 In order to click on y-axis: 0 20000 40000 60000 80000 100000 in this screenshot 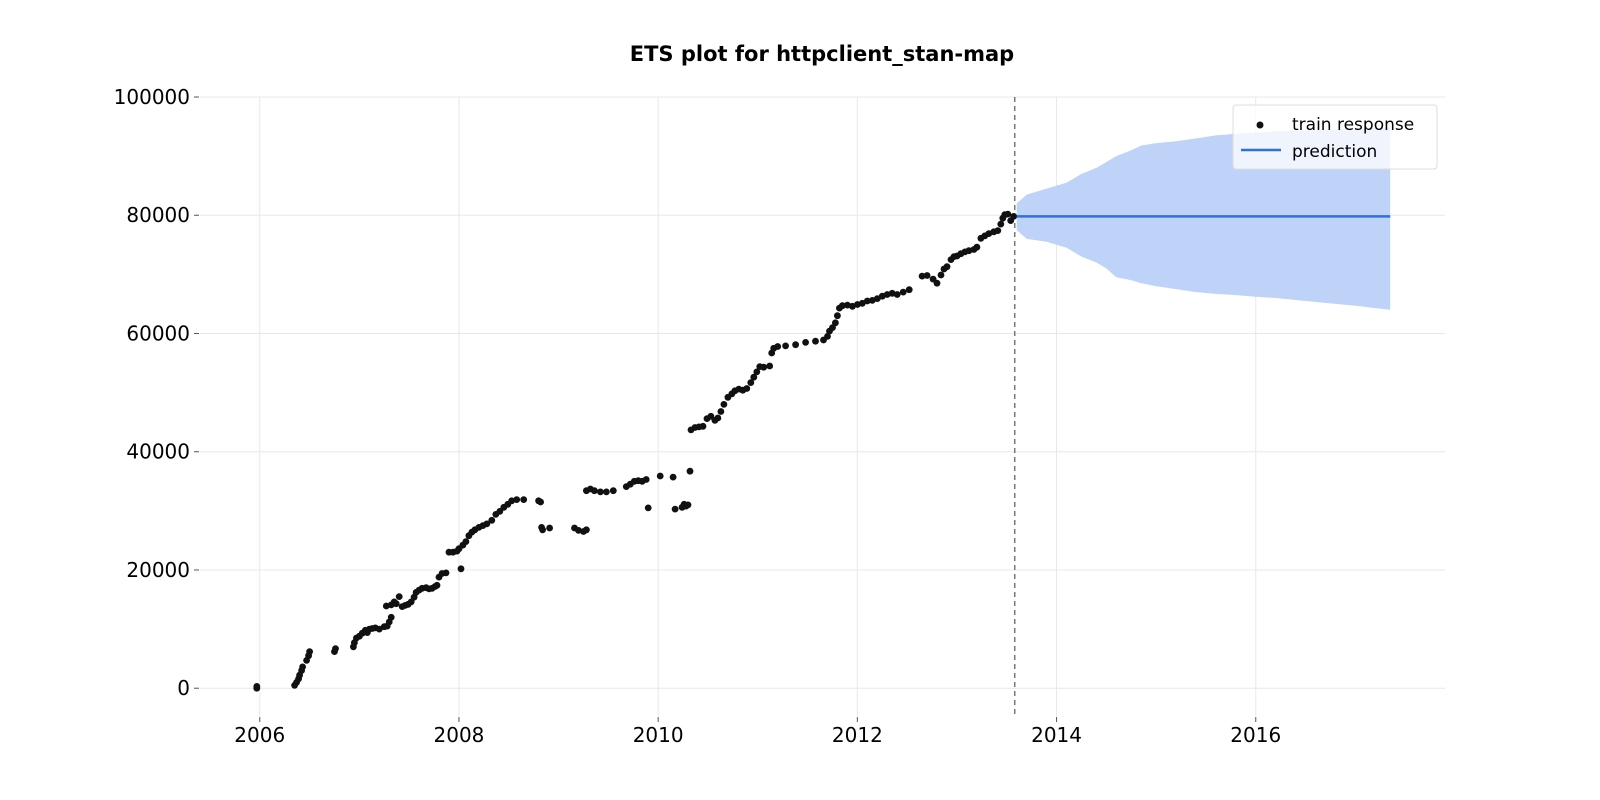, I will do `click(156, 392)`.